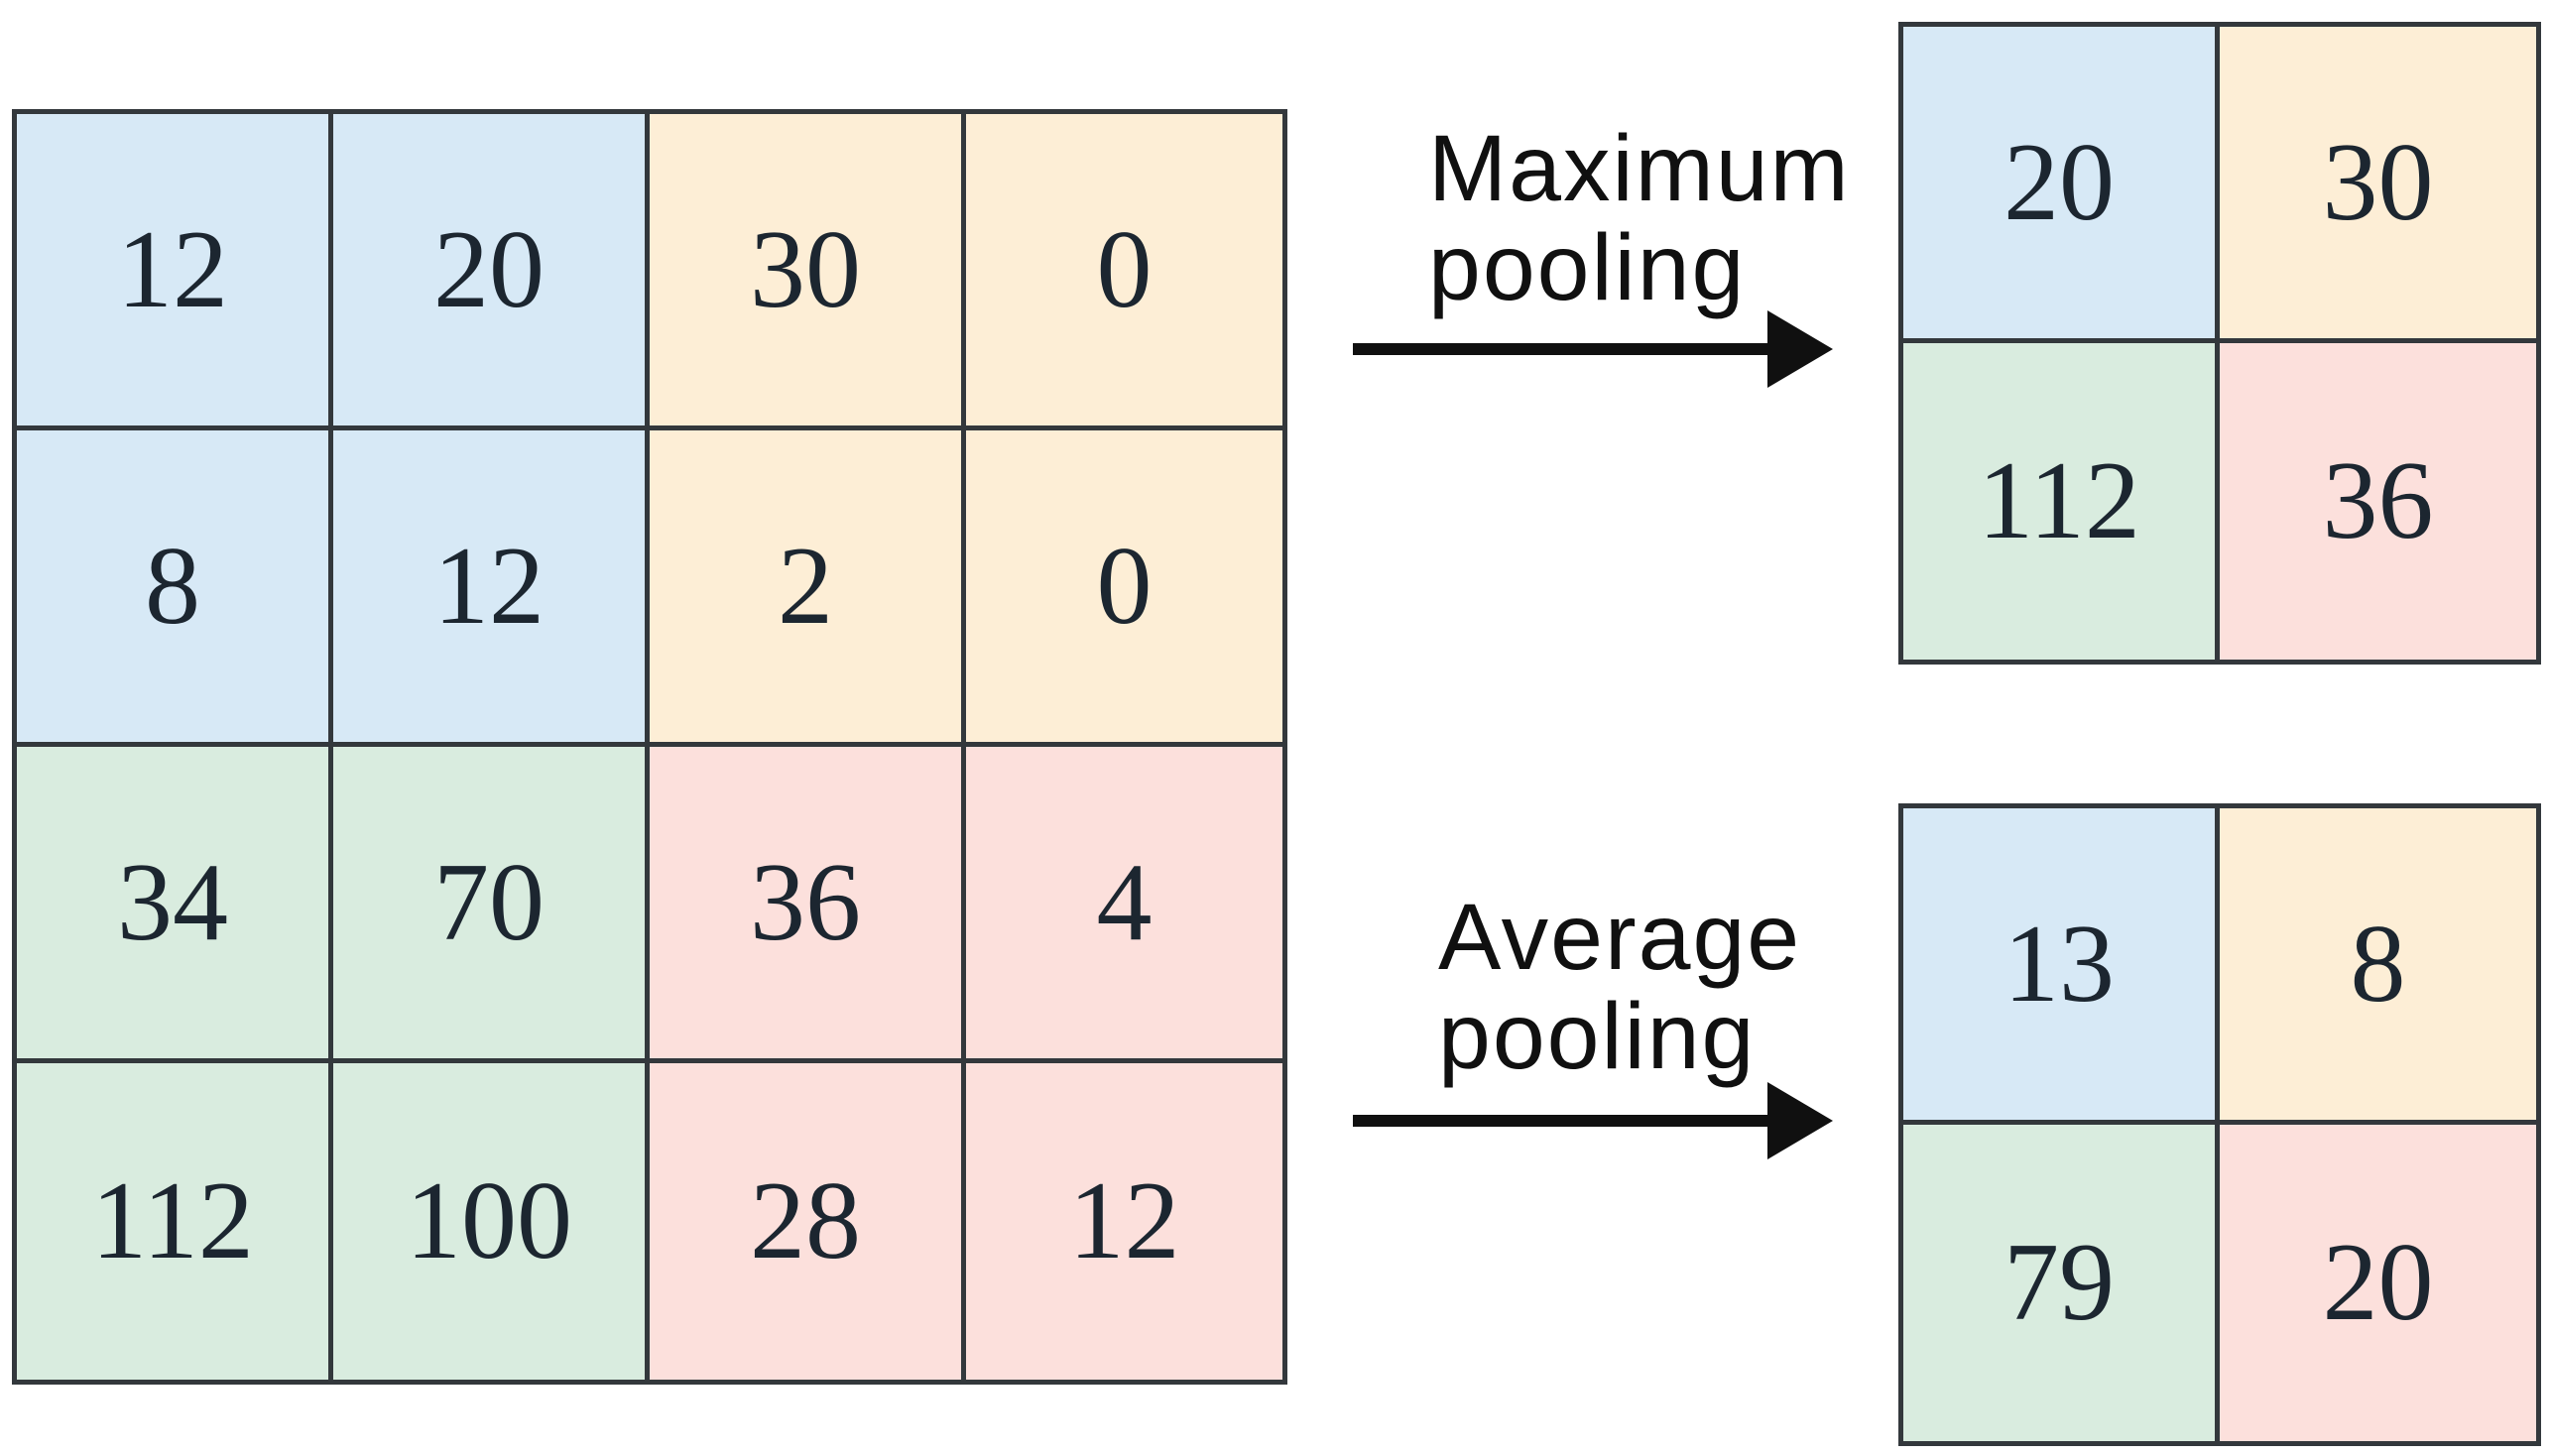 Image resolution: width=2551 pixels, height=1456 pixels. I want to click on average-pooling-label: Average pooling, so click(1619, 987).